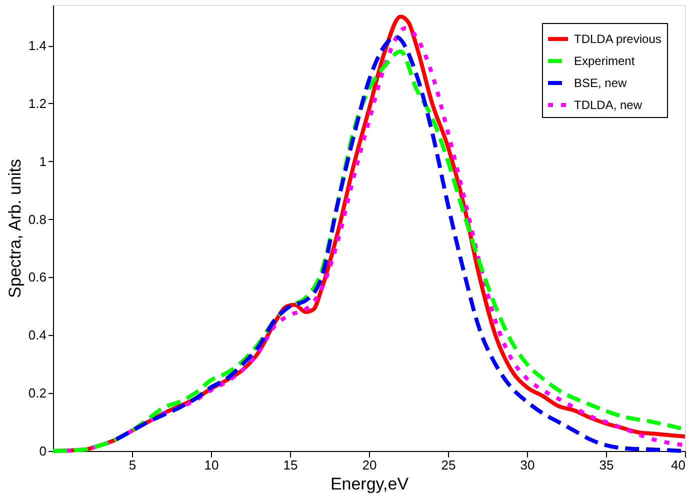 The height and width of the screenshot is (497, 692). What do you see at coordinates (37, 393) in the screenshot?
I see `y-tick-label: 0.2` at bounding box center [37, 393].